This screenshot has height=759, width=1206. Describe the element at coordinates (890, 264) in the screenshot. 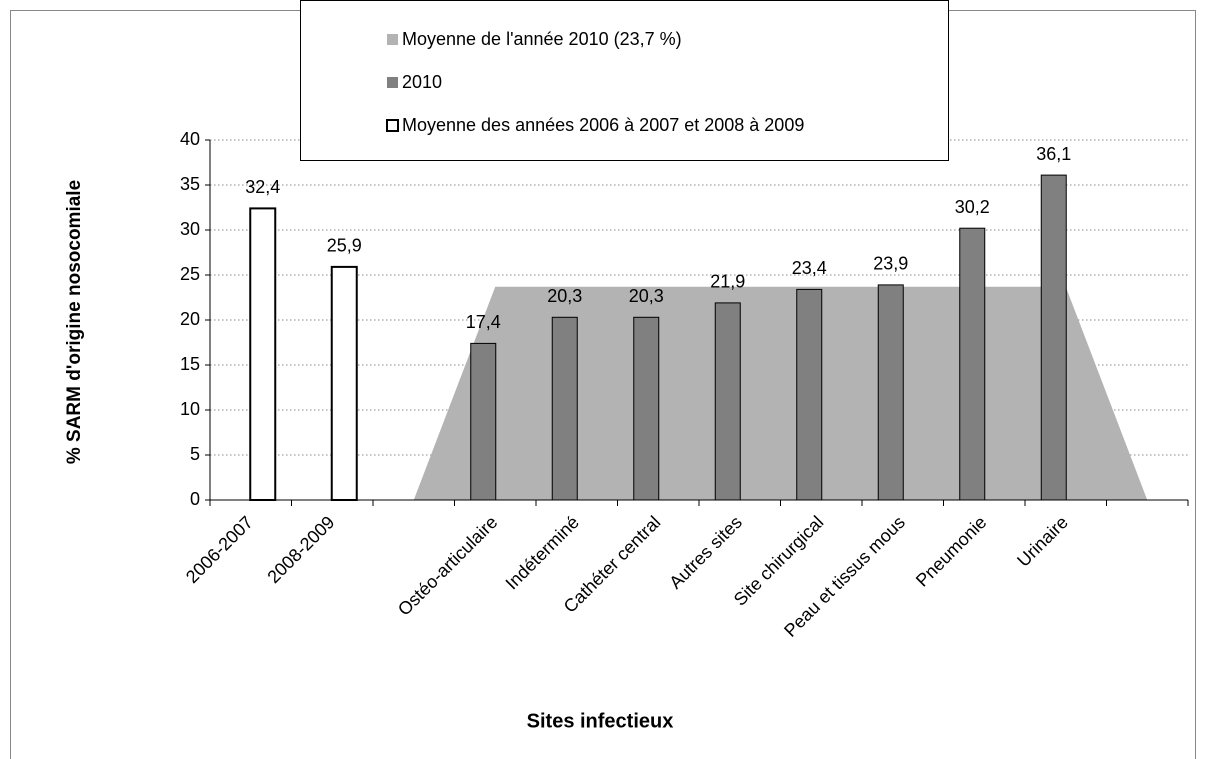

I see `data-label: 23,9` at that location.